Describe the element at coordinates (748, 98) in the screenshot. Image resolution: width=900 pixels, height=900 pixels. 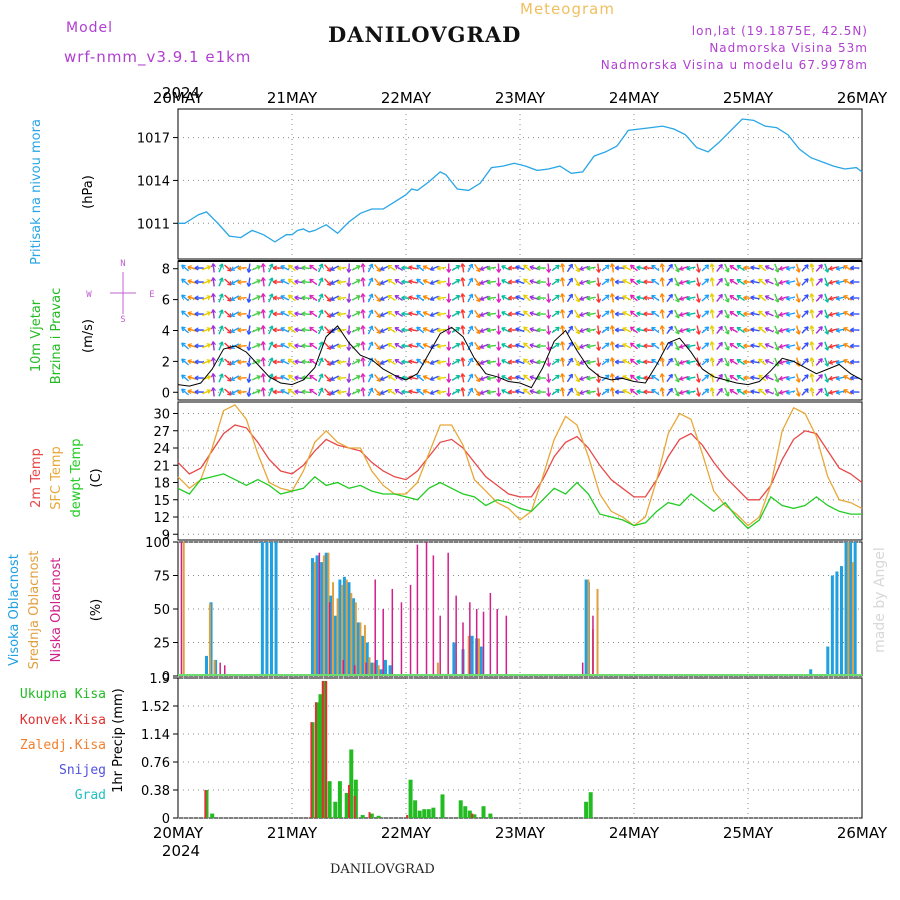
I see `xtick-label-top: 25MAY` at that location.